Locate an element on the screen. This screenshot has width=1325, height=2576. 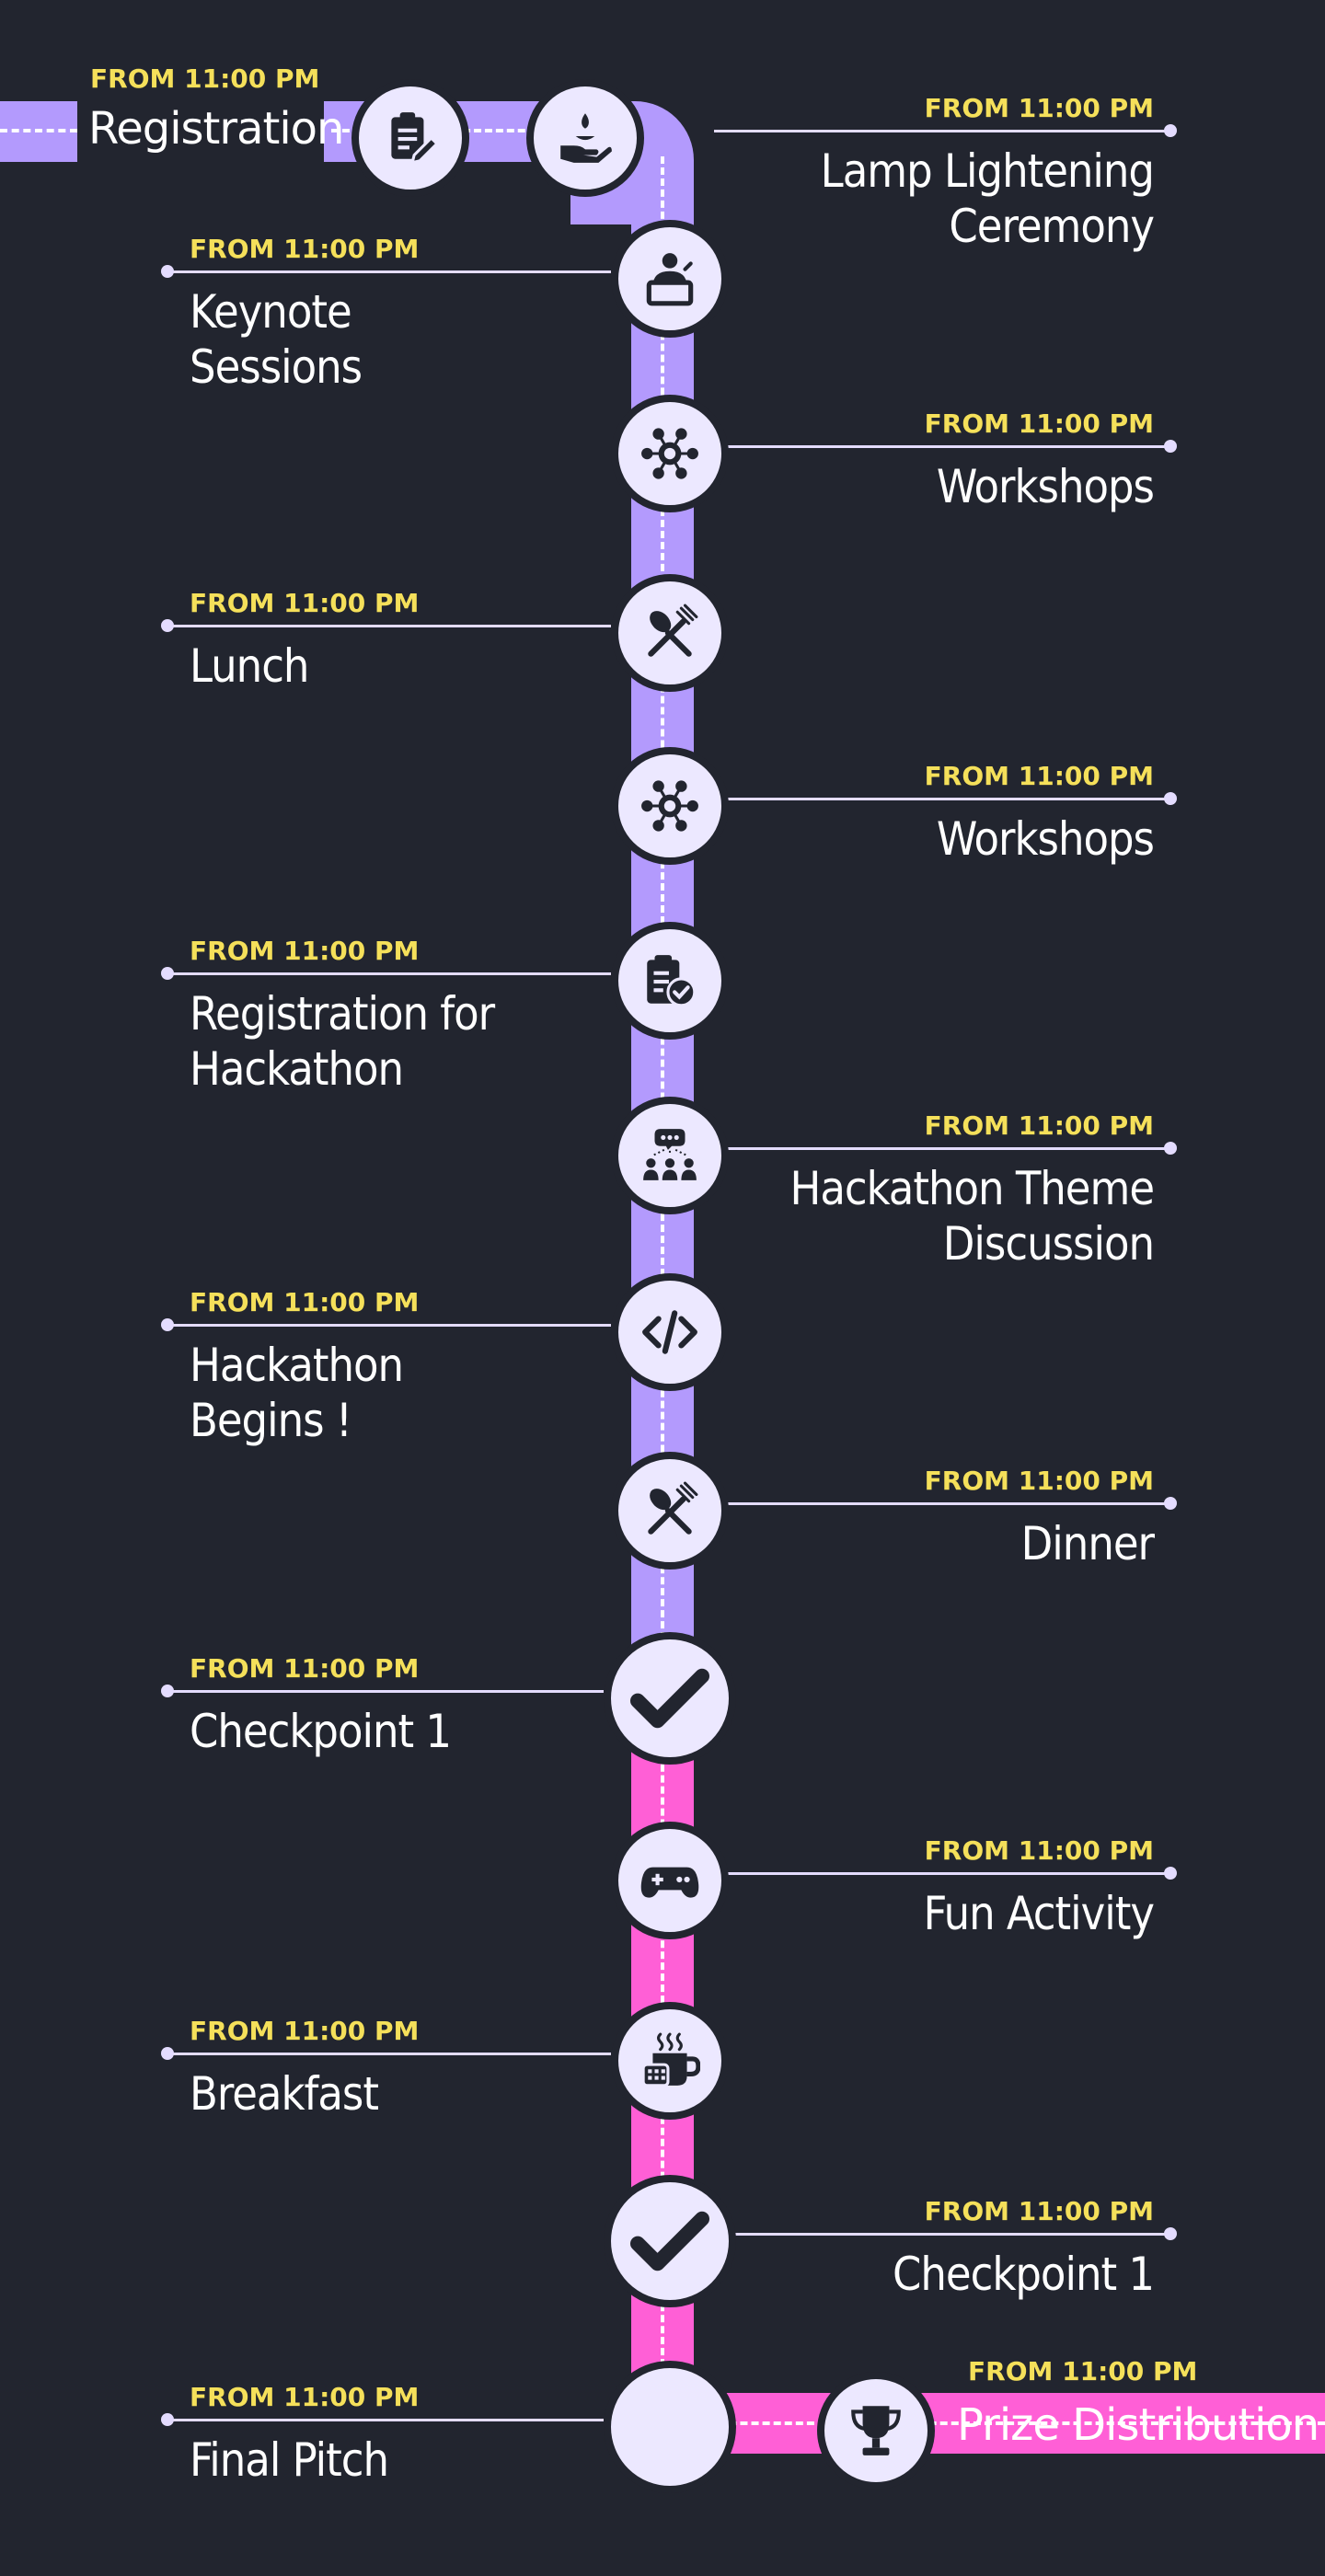
end-node is located at coordinates (876, 2431).